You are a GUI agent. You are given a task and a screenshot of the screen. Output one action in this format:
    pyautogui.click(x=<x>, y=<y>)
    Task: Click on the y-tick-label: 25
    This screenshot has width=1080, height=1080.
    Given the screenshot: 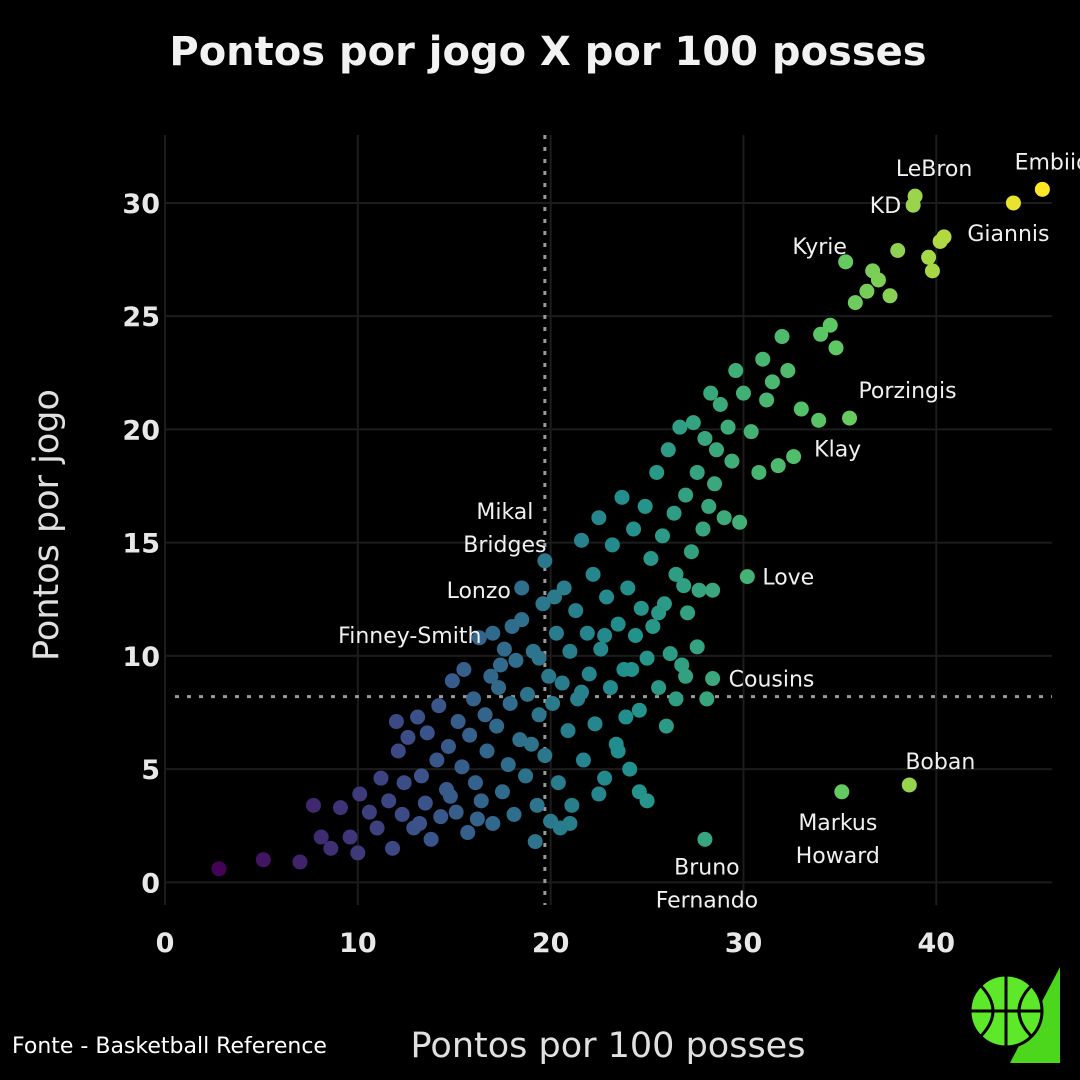 What is the action you would take?
    pyautogui.click(x=141, y=317)
    